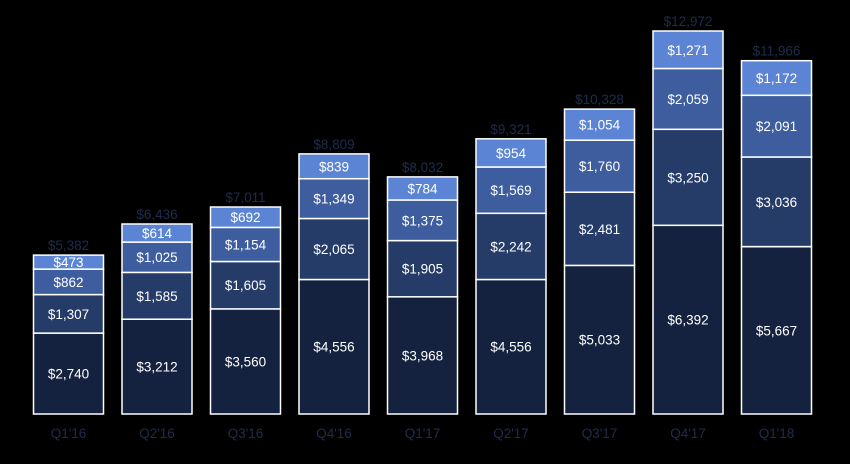 Image resolution: width=850 pixels, height=464 pixels. I want to click on data-label: $2,091, so click(776, 126).